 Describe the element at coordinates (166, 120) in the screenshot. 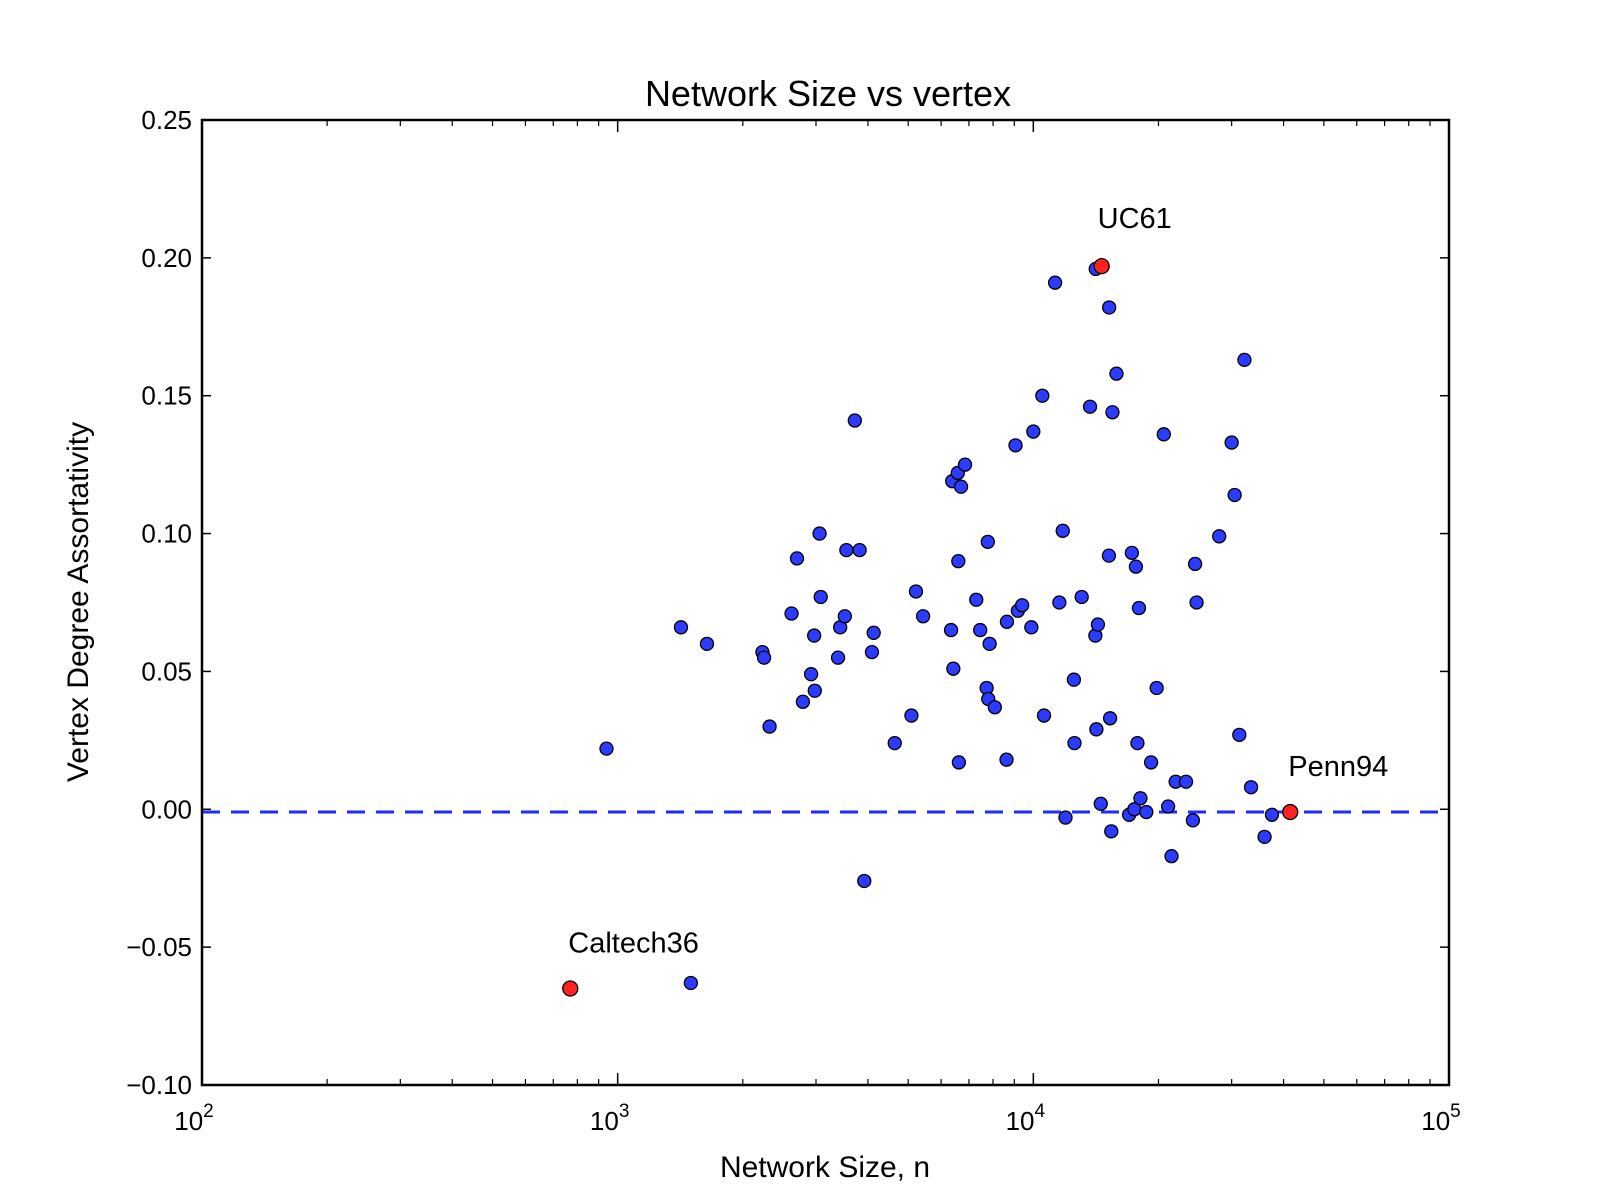

I see `y-tick-label: 0.25` at that location.